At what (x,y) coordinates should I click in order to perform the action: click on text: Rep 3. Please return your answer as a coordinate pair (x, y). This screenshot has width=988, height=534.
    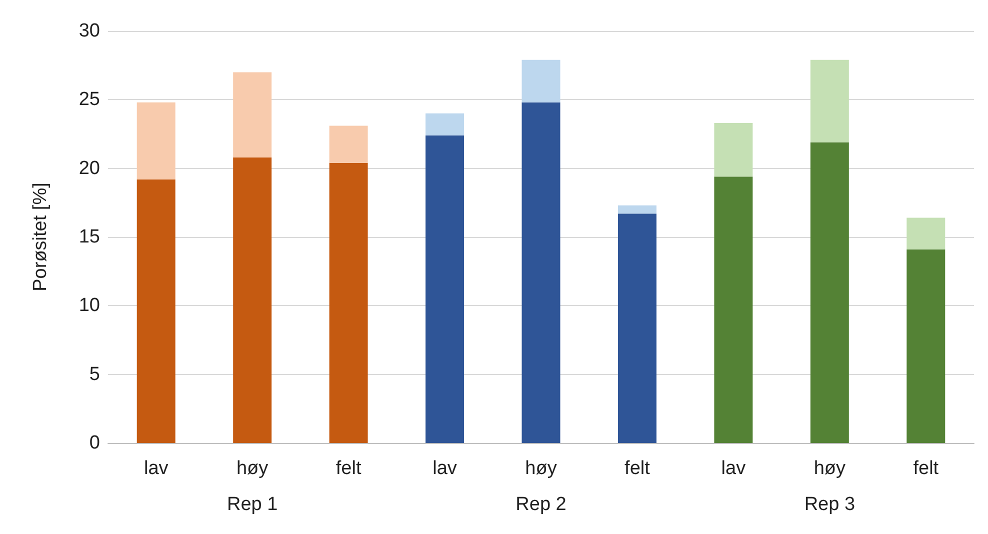
    Looking at the image, I should click on (830, 504).